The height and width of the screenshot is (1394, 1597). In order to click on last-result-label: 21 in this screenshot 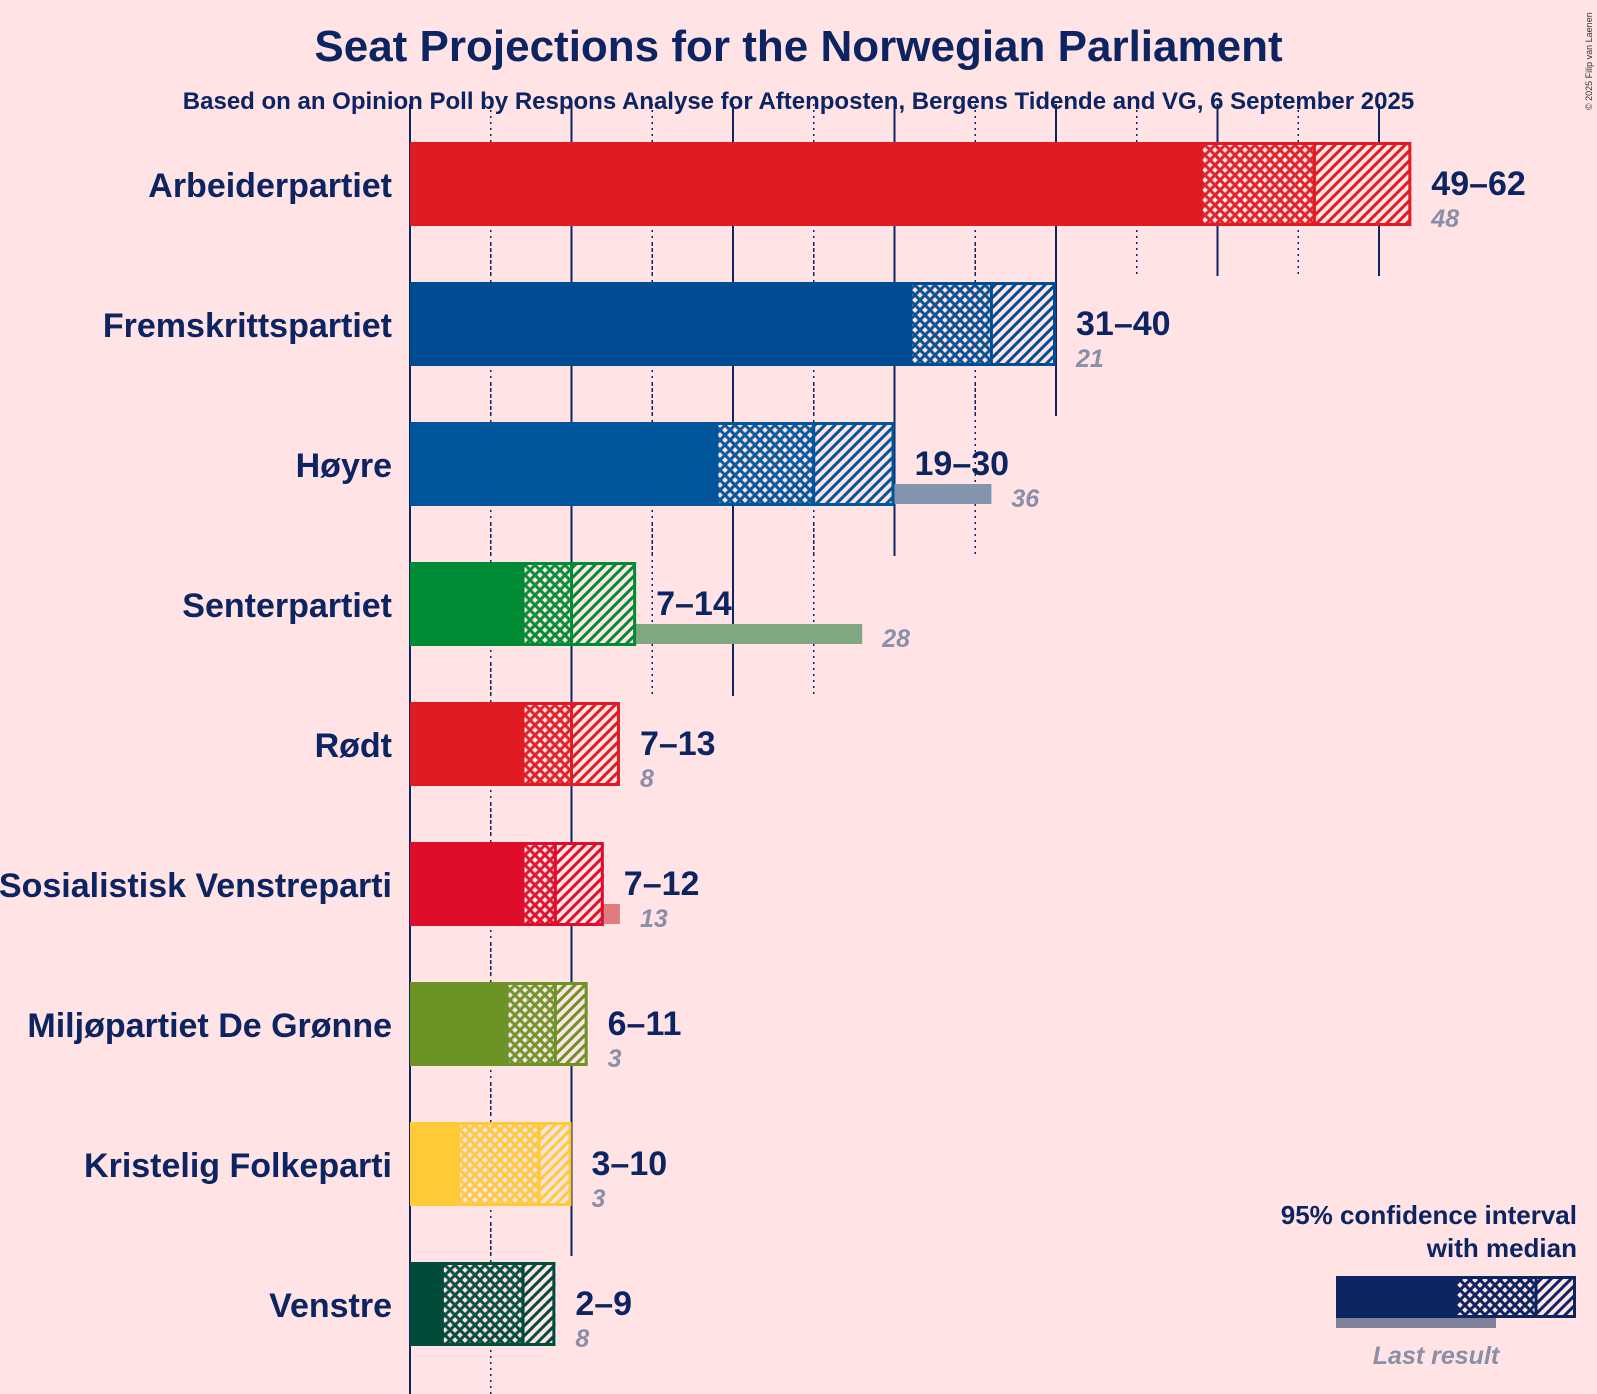, I will do `click(1089, 359)`.